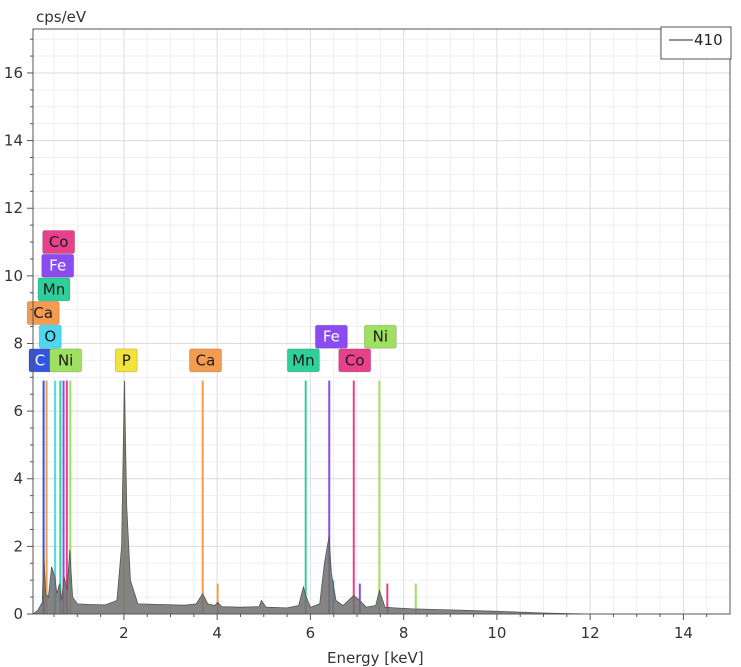  Describe the element at coordinates (13, 141) in the screenshot. I see `y-tick-label: 14` at that location.